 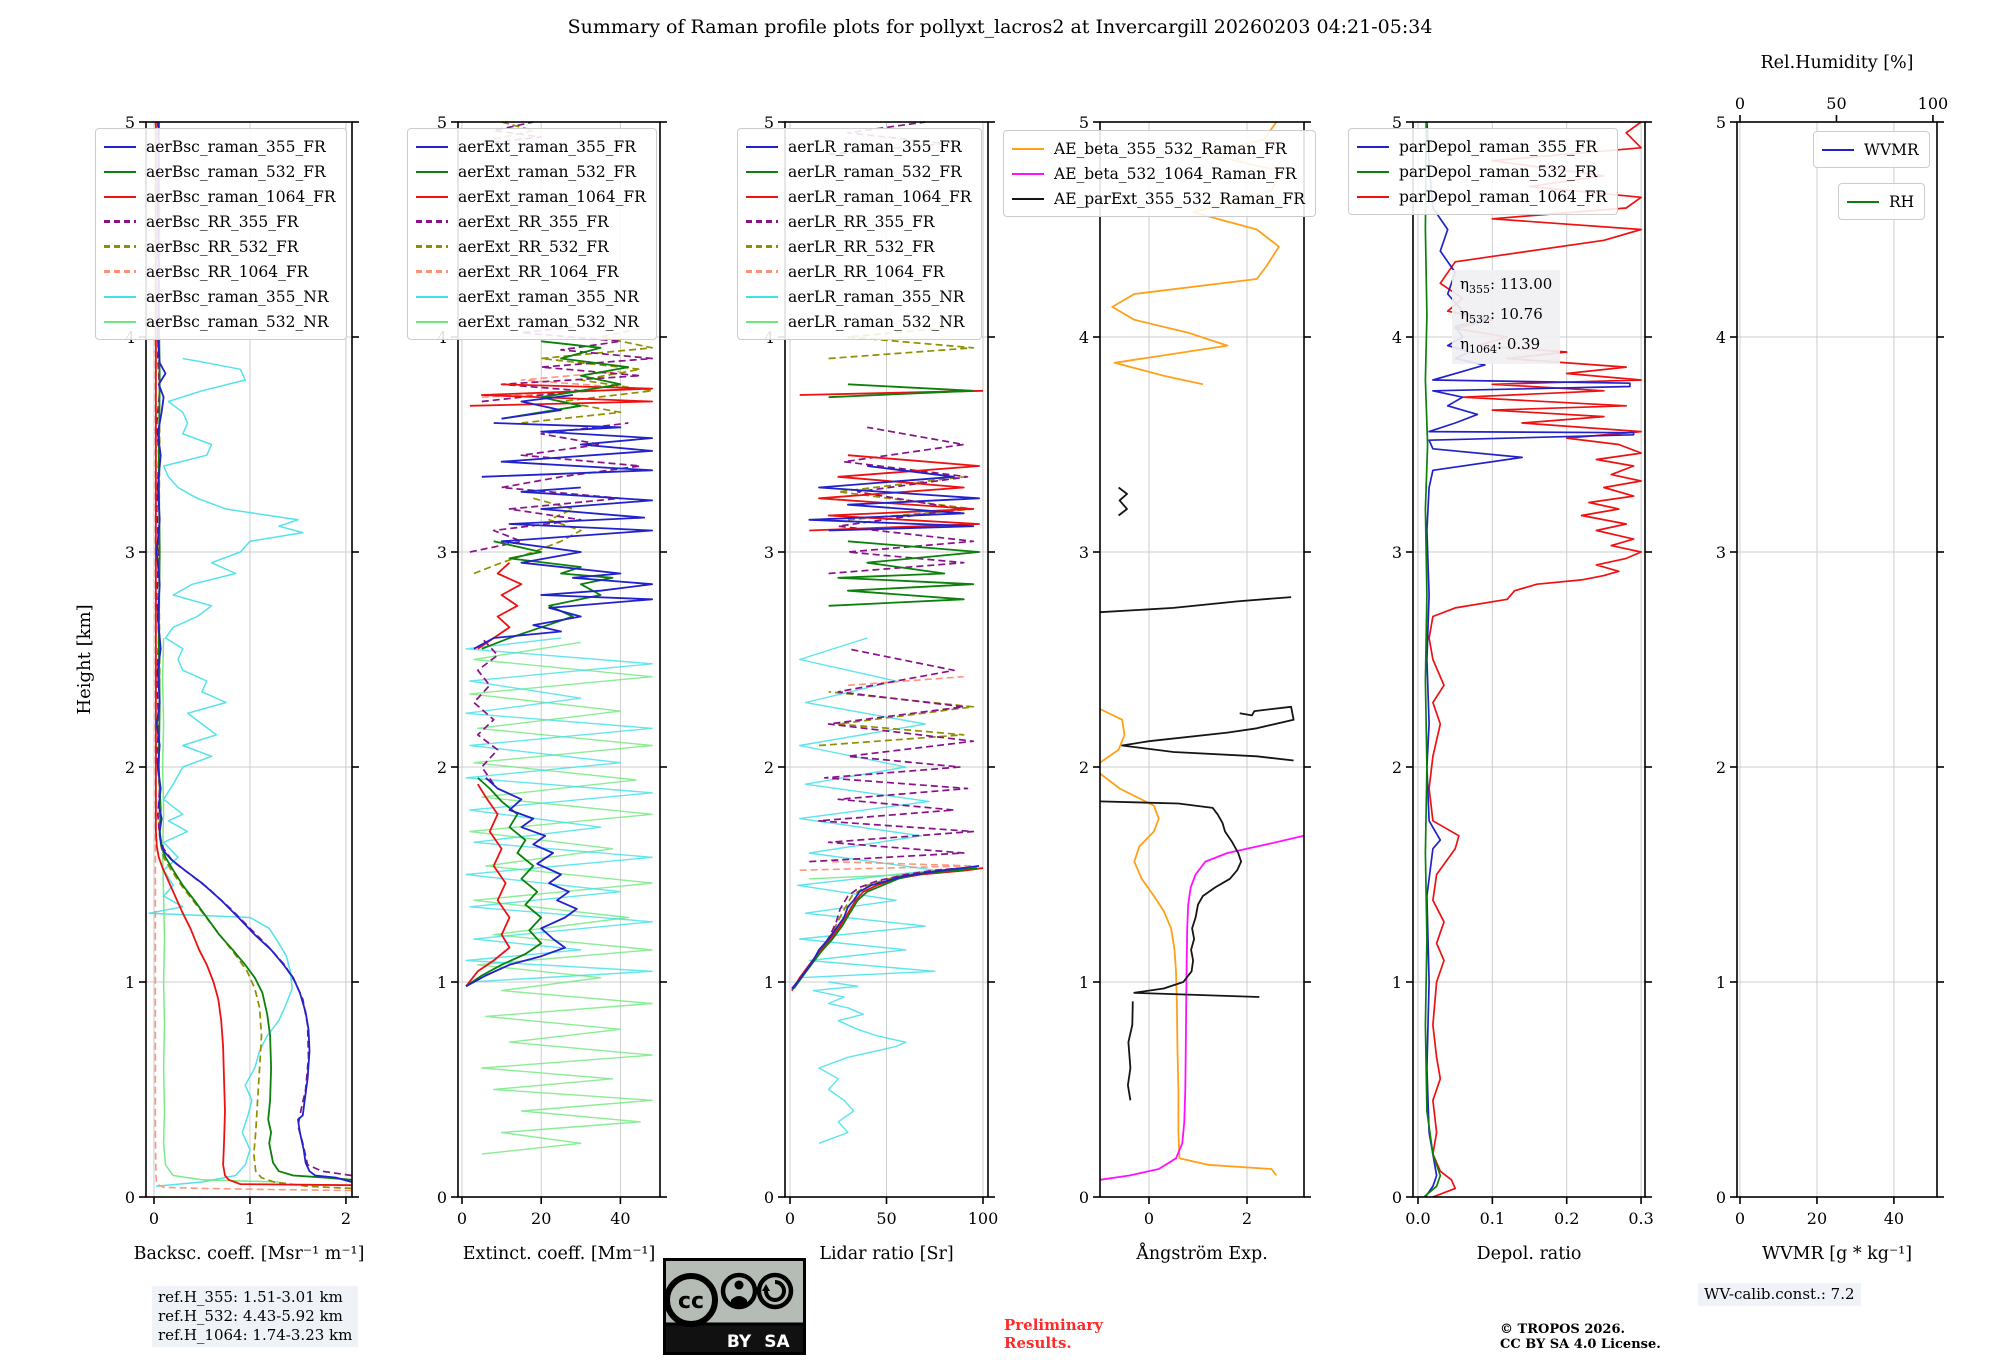 I want to click on series-aerExt_RR_355_FR, so click(x=555, y=487).